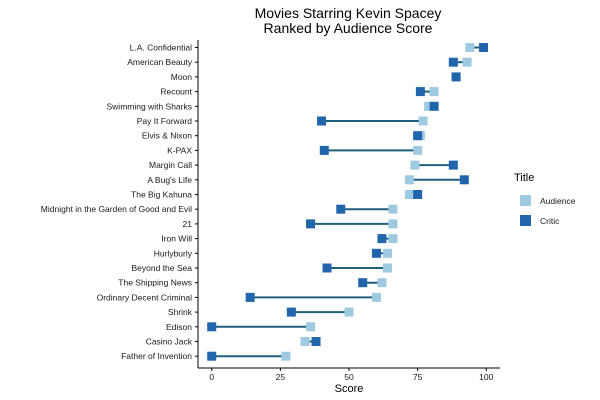 The width and height of the screenshot is (600, 400). Describe the element at coordinates (349, 389) in the screenshot. I see `x-axis-title: Score` at that location.